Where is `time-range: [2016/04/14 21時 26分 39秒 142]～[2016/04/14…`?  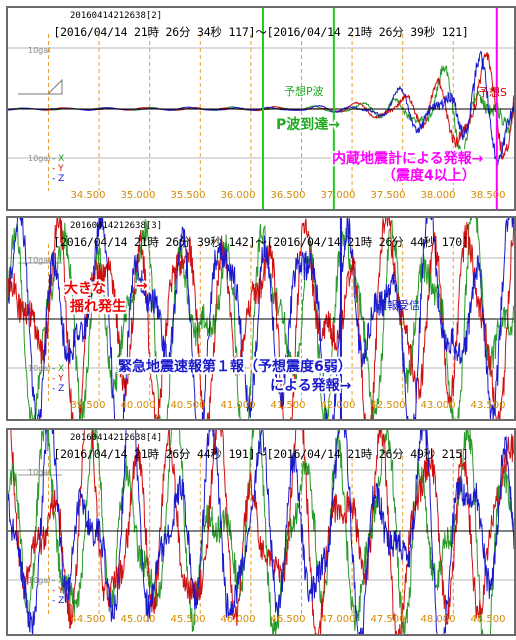
time-range: [2016/04/14 21時 26分 39秒 142]～[2016/04/14… is located at coordinates (261, 242).